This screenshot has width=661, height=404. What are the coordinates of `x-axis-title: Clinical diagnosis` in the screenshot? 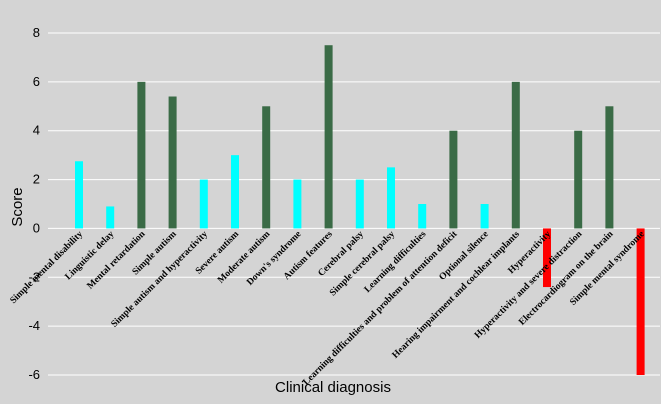 It's located at (333, 387).